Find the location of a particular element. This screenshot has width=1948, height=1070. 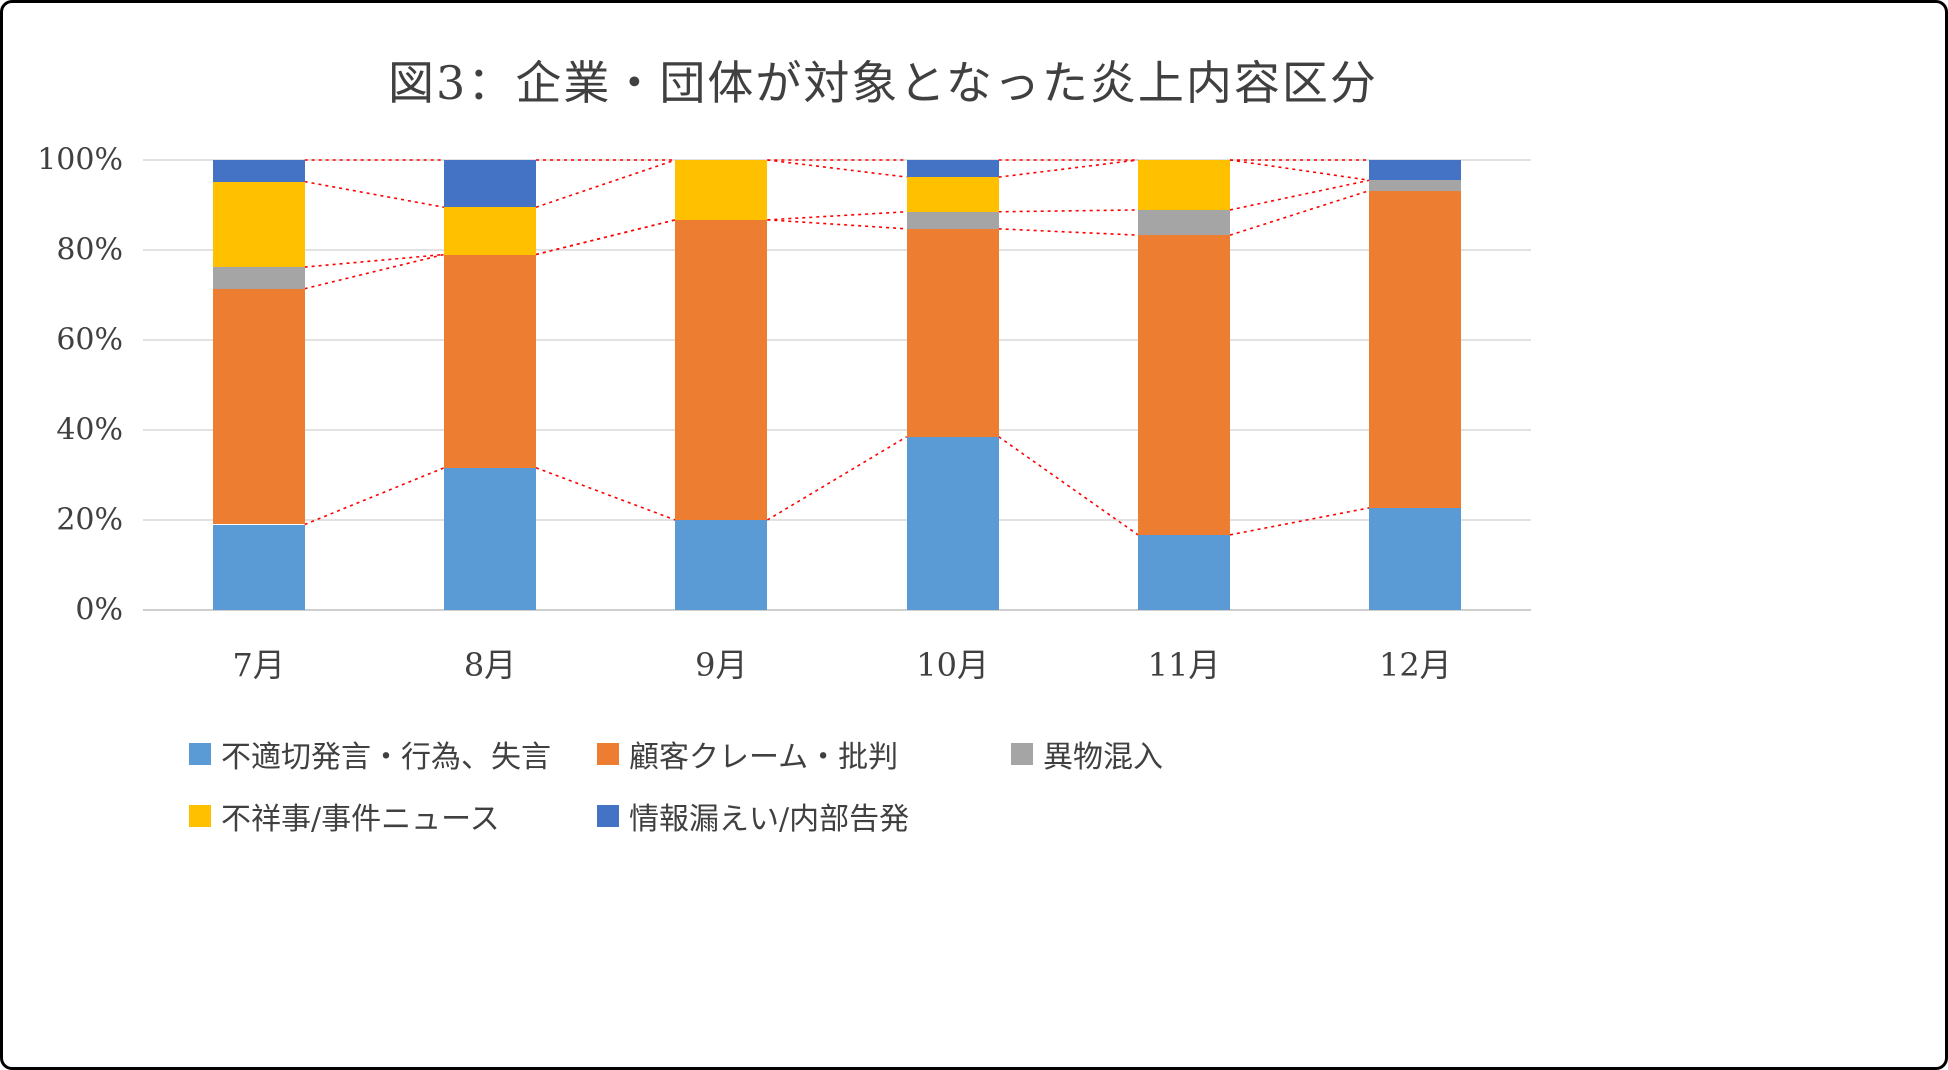

x-axis-label: 10月 is located at coordinates (953, 665).